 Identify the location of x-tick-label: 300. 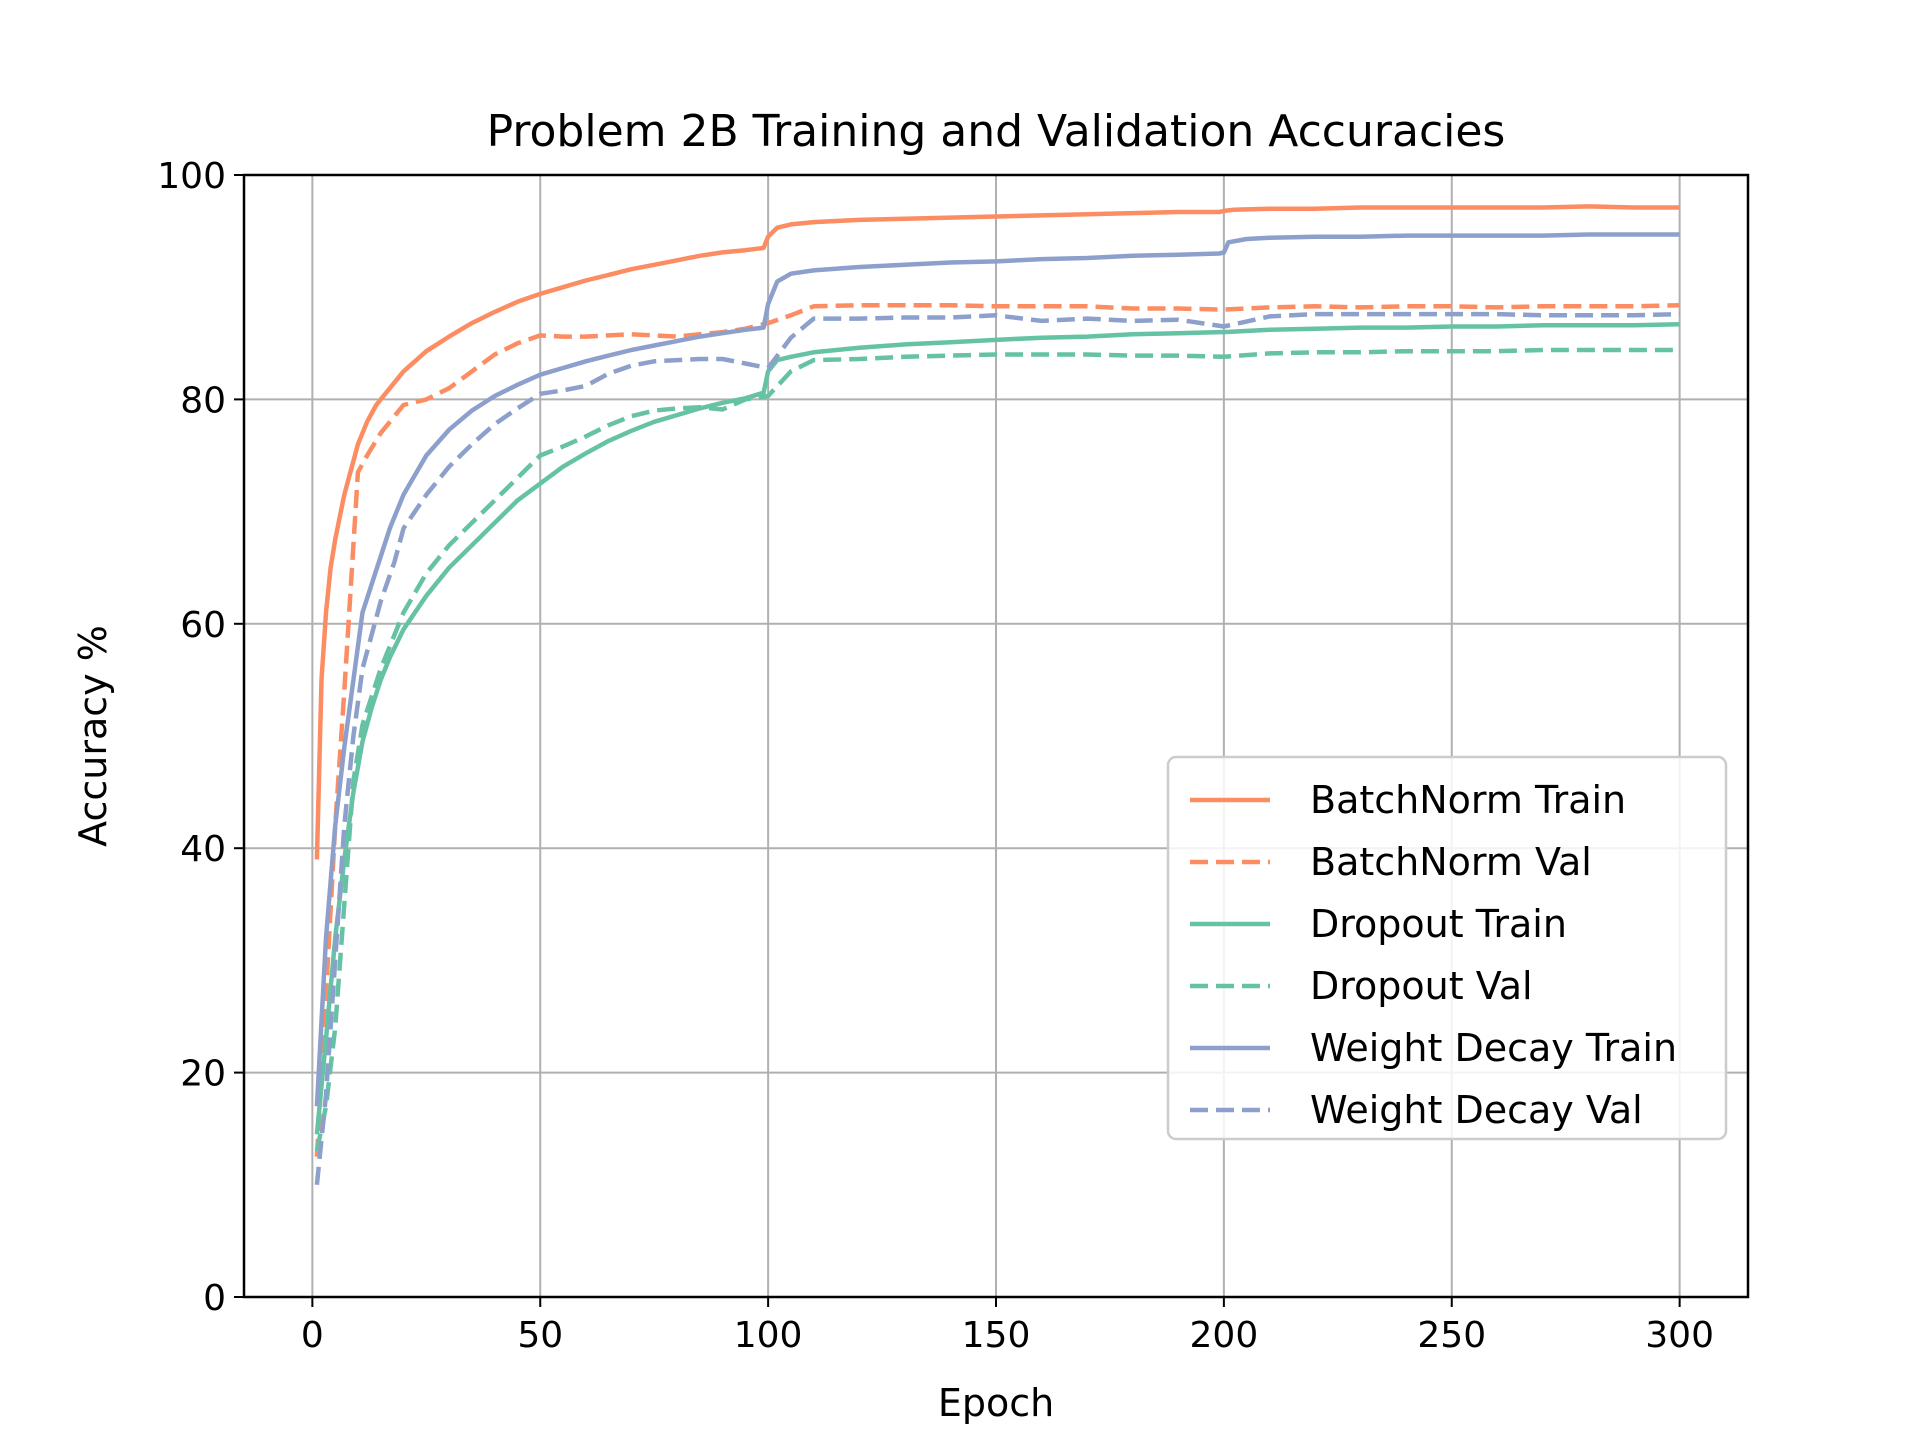
(1679, 1335).